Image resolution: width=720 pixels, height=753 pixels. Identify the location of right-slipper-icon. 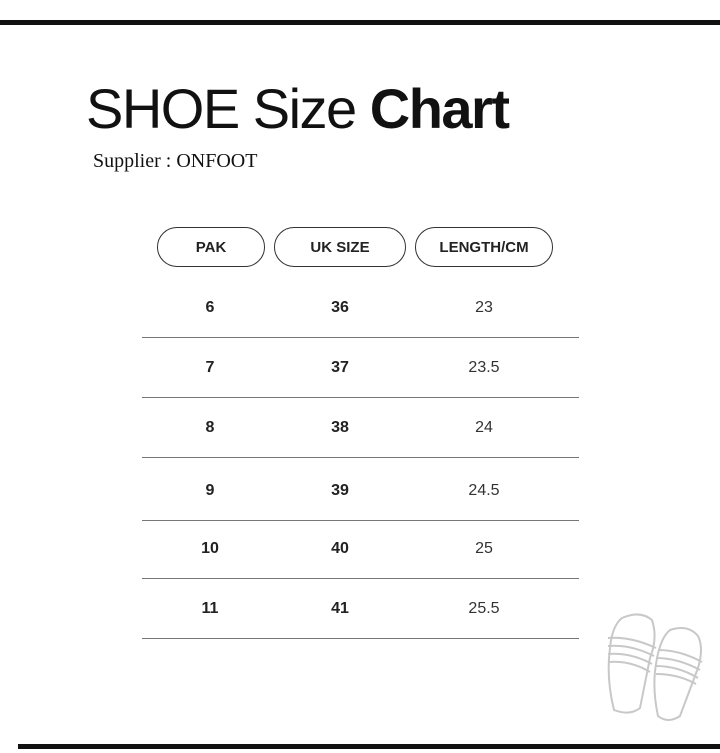
(678, 674).